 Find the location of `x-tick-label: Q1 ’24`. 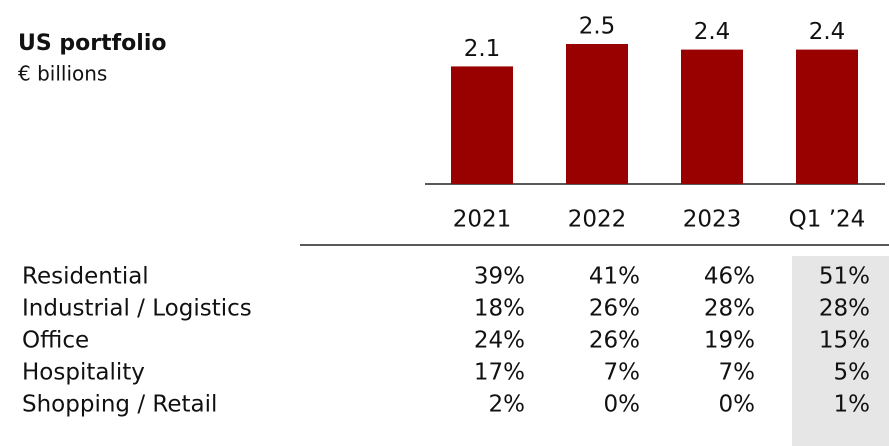

x-tick-label: Q1 ’24 is located at coordinates (827, 220).